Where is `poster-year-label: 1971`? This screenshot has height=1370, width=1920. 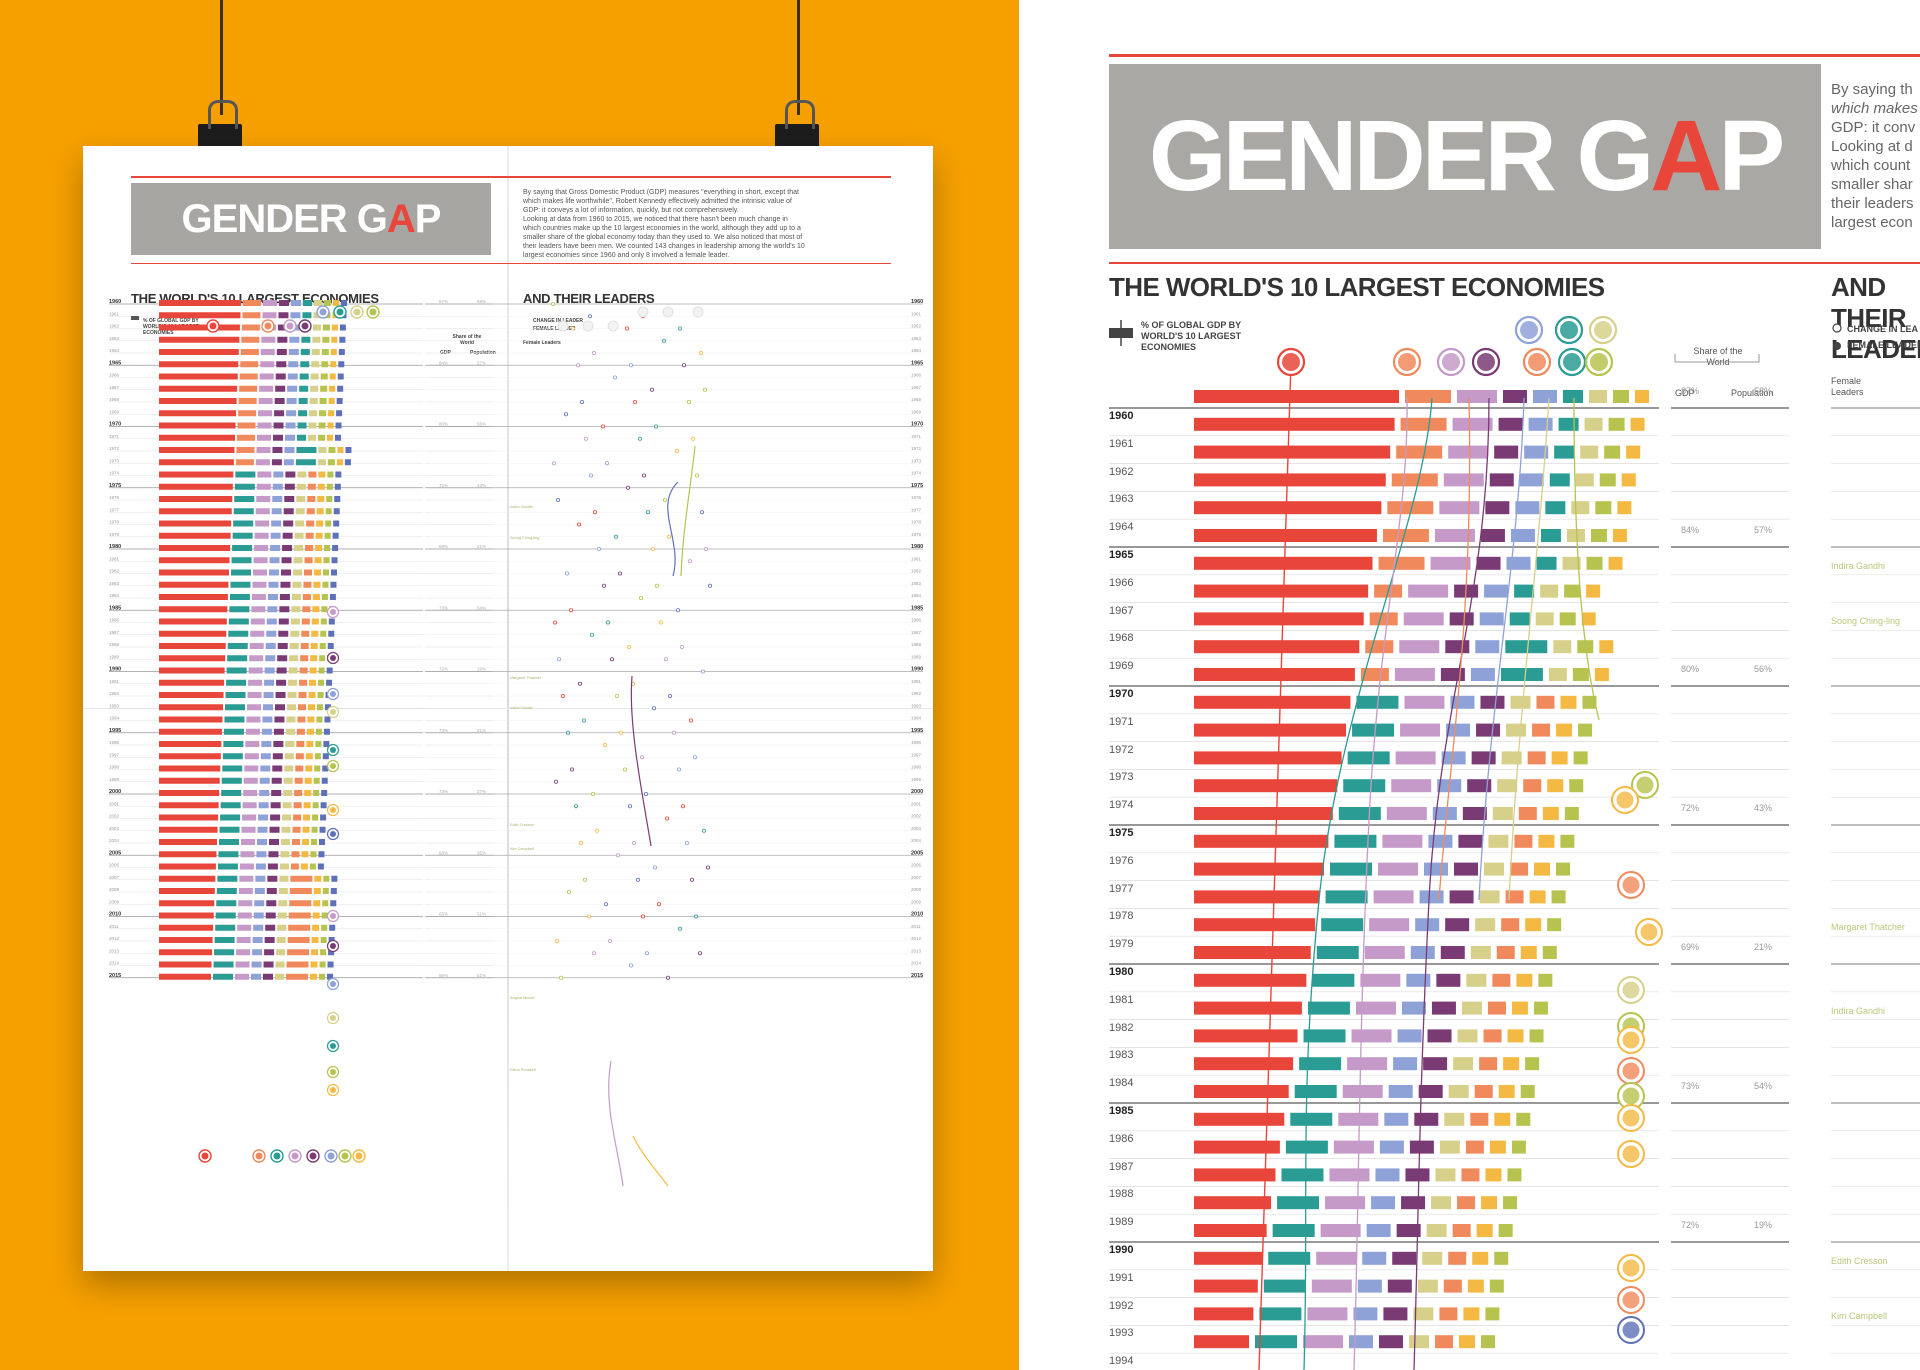 poster-year-label: 1971 is located at coordinates (114, 436).